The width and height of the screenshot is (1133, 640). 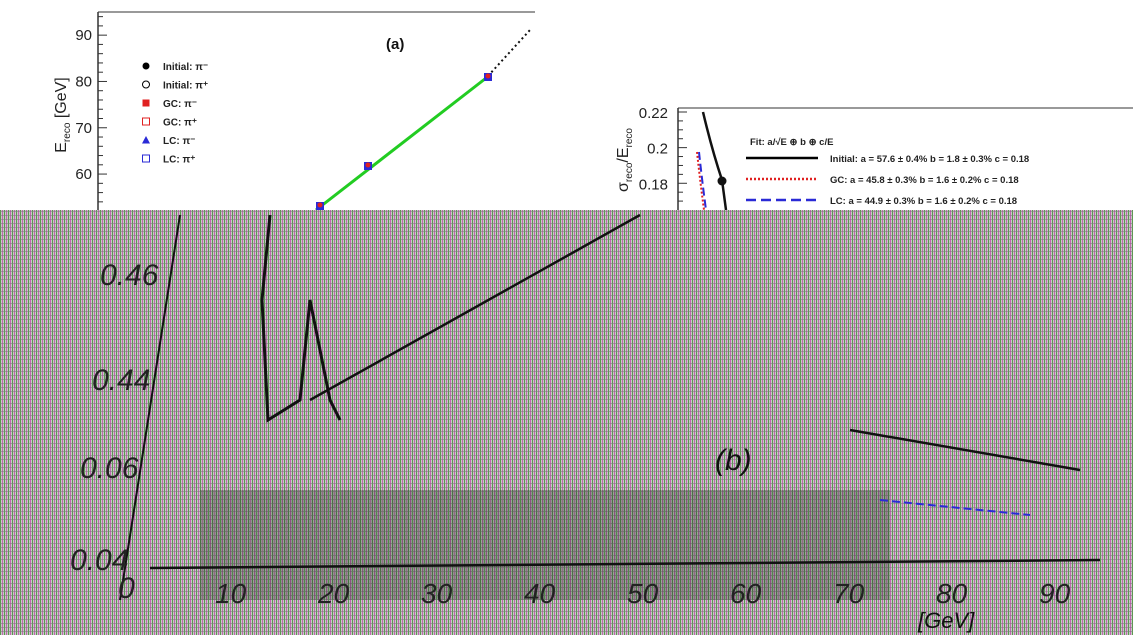 I want to click on overlay-y-tick-label: 0.46, so click(x=129, y=275).